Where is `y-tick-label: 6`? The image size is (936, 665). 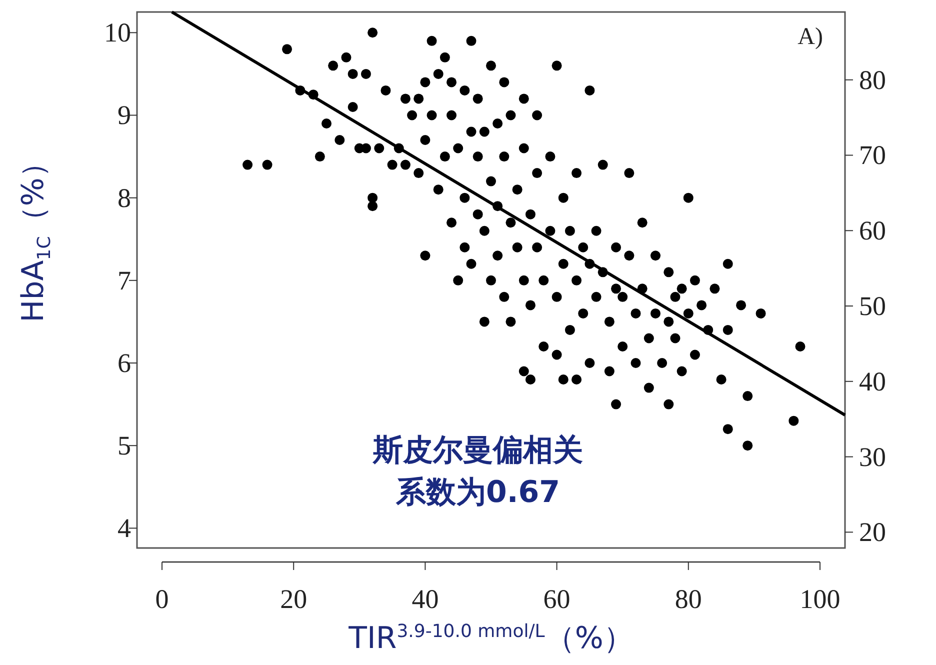 y-tick-label: 6 is located at coordinates (124, 363).